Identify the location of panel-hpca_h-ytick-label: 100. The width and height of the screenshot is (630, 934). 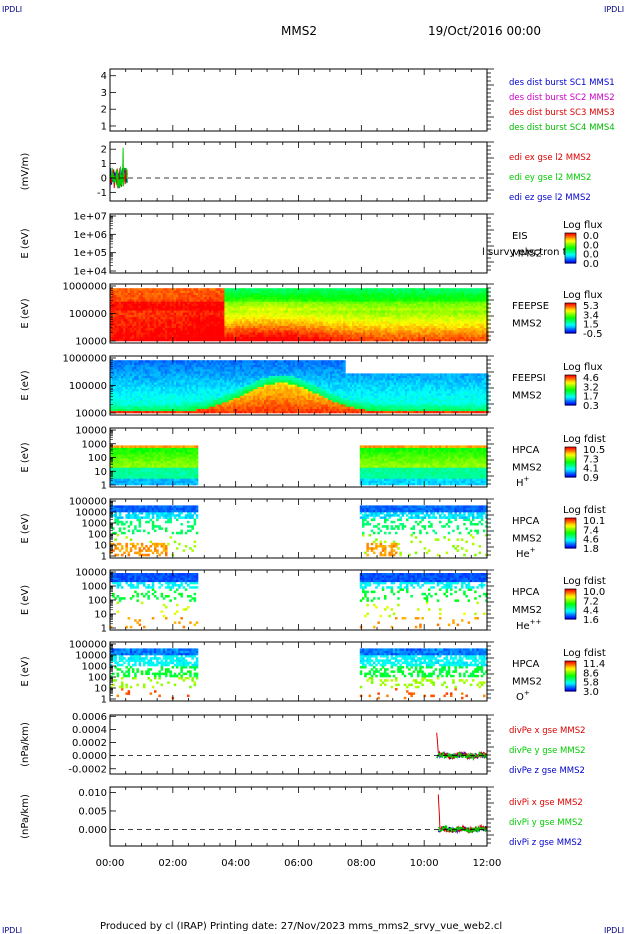
(97, 458).